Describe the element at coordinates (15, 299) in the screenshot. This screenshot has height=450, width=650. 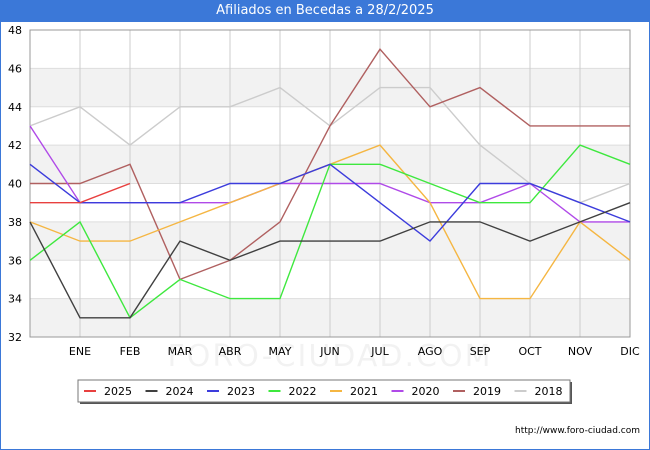
I see `y-tick-label: 34` at that location.